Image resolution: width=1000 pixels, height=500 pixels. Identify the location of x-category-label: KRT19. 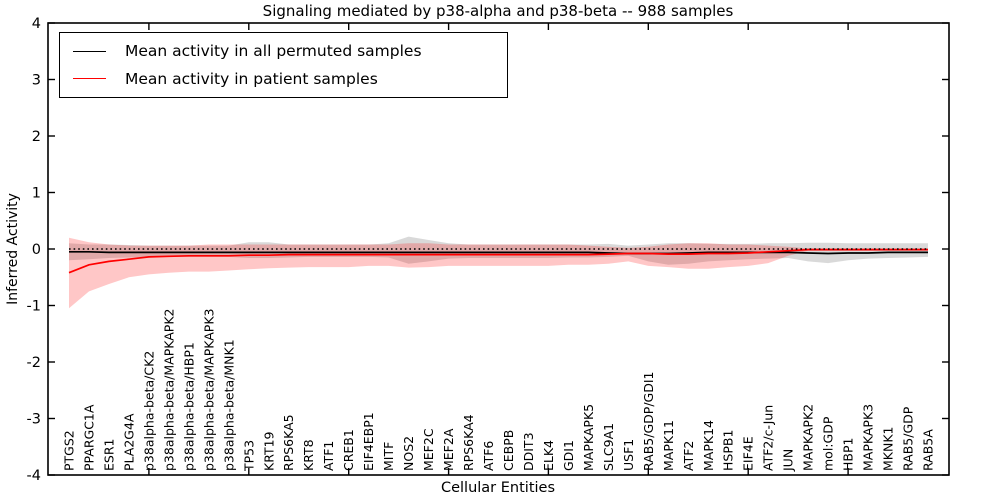
(268, 451).